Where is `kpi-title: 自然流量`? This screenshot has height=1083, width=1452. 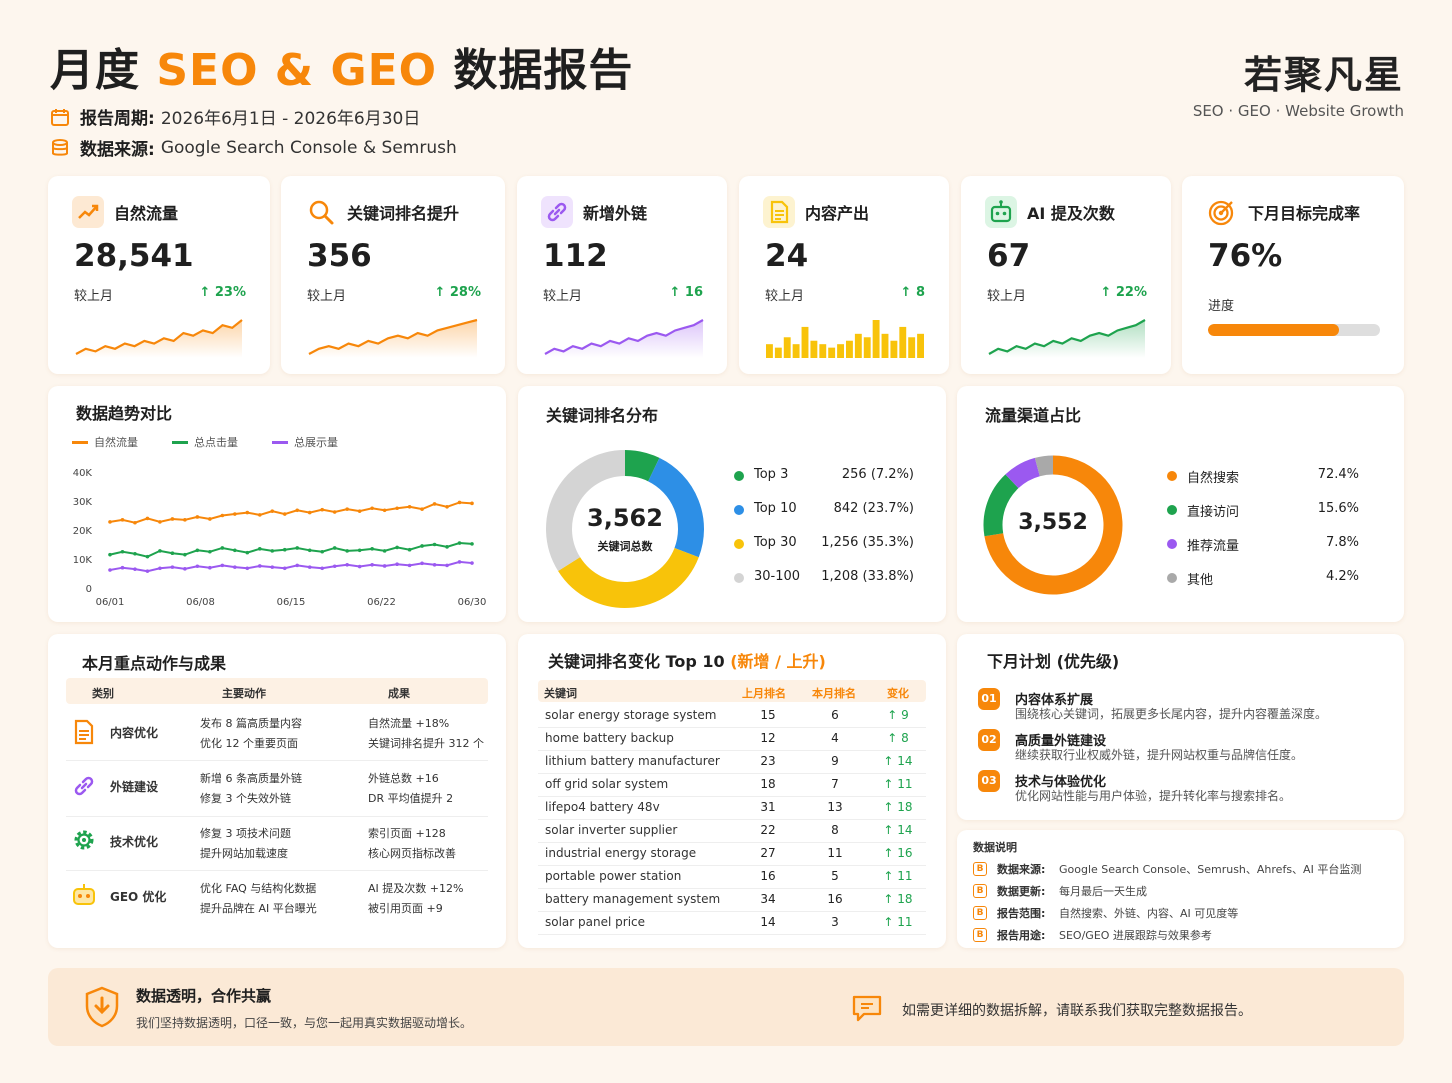 kpi-title: 自然流量 is located at coordinates (146, 213).